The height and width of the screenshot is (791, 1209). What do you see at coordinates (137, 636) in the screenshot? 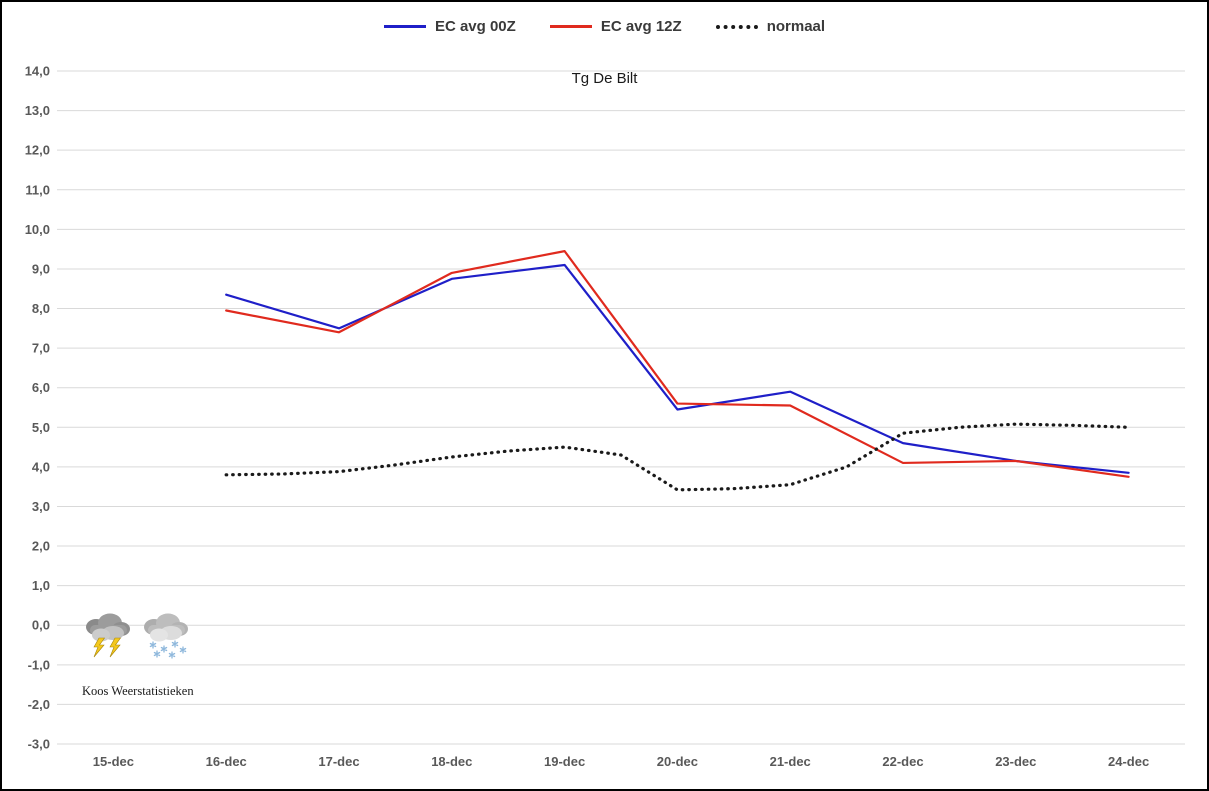
I see `weather-icons` at bounding box center [137, 636].